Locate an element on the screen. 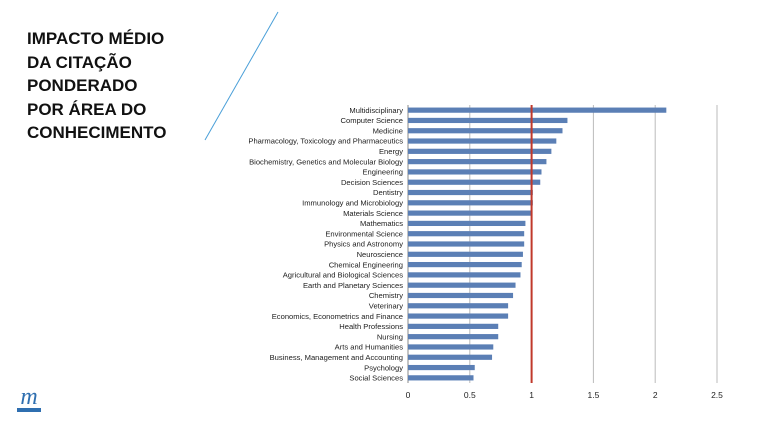 The width and height of the screenshot is (768, 432). x-tick-label: 0.5 is located at coordinates (470, 395).